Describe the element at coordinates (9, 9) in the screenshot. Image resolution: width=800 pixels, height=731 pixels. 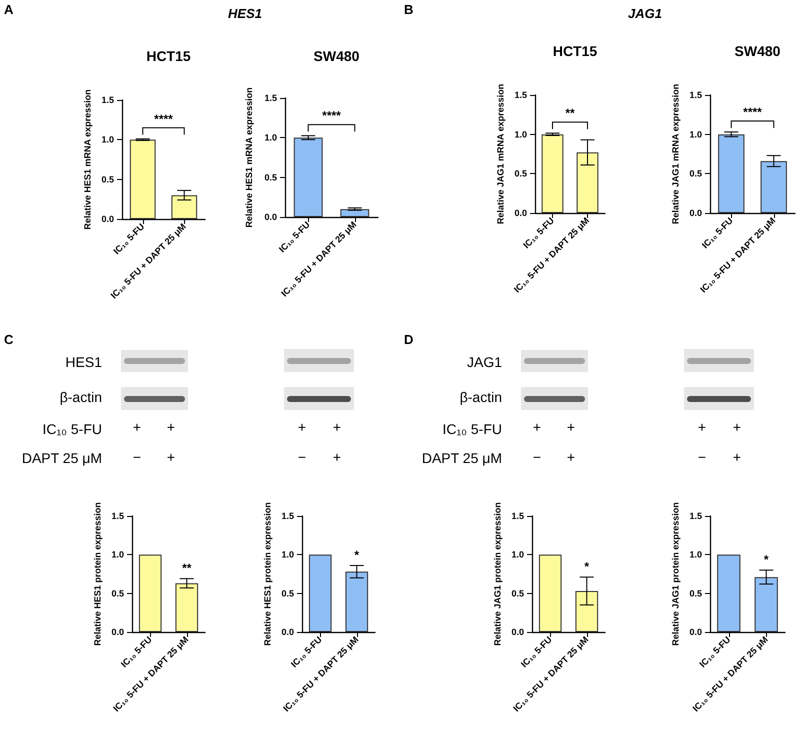
I see `text: A` at that location.